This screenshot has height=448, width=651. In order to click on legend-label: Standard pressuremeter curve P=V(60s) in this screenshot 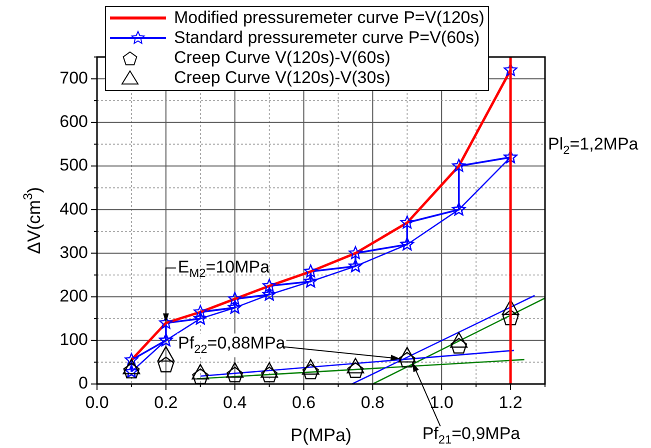, I will do `click(327, 38)`.